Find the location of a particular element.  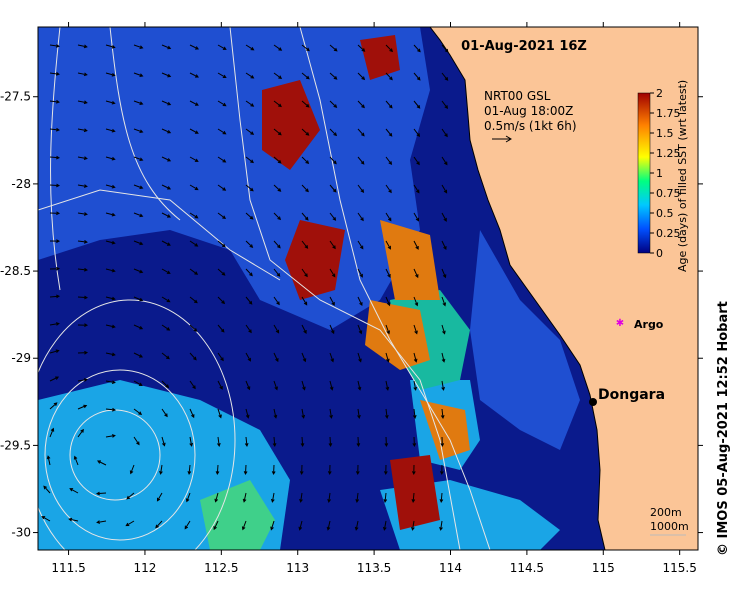

x-tick-label: 111.5 is located at coordinates (68, 568).